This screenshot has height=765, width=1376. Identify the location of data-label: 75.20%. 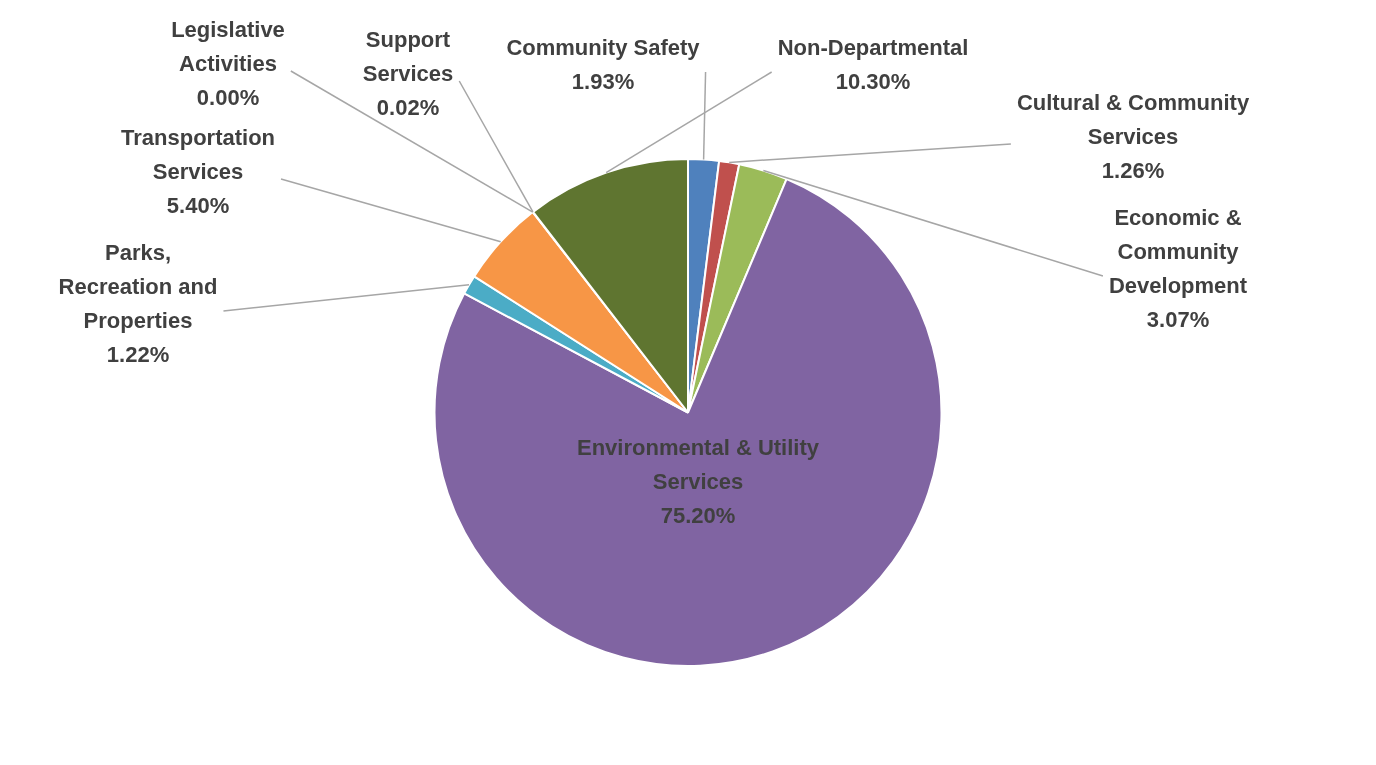
(698, 516).